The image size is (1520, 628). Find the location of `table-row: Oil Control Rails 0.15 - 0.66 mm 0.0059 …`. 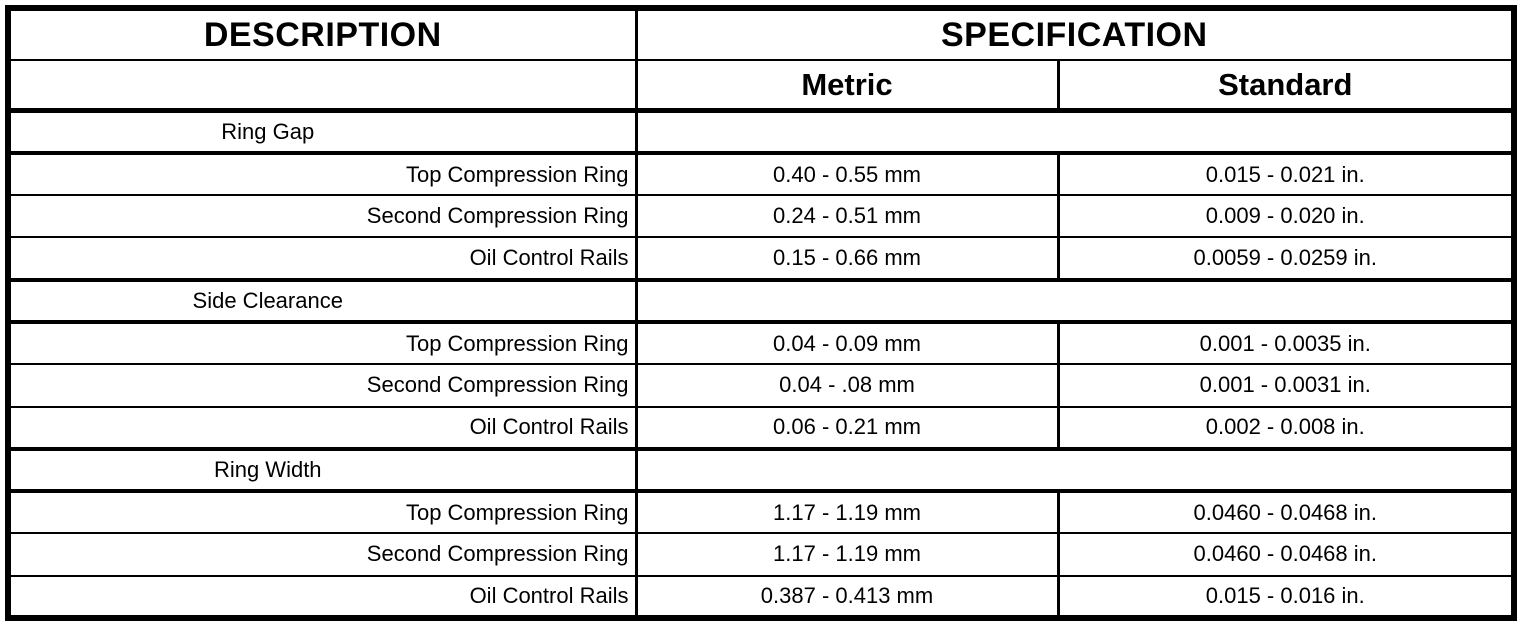

table-row: Oil Control Rails 0.15 - 0.66 mm 0.0059 … is located at coordinates (761, 259).